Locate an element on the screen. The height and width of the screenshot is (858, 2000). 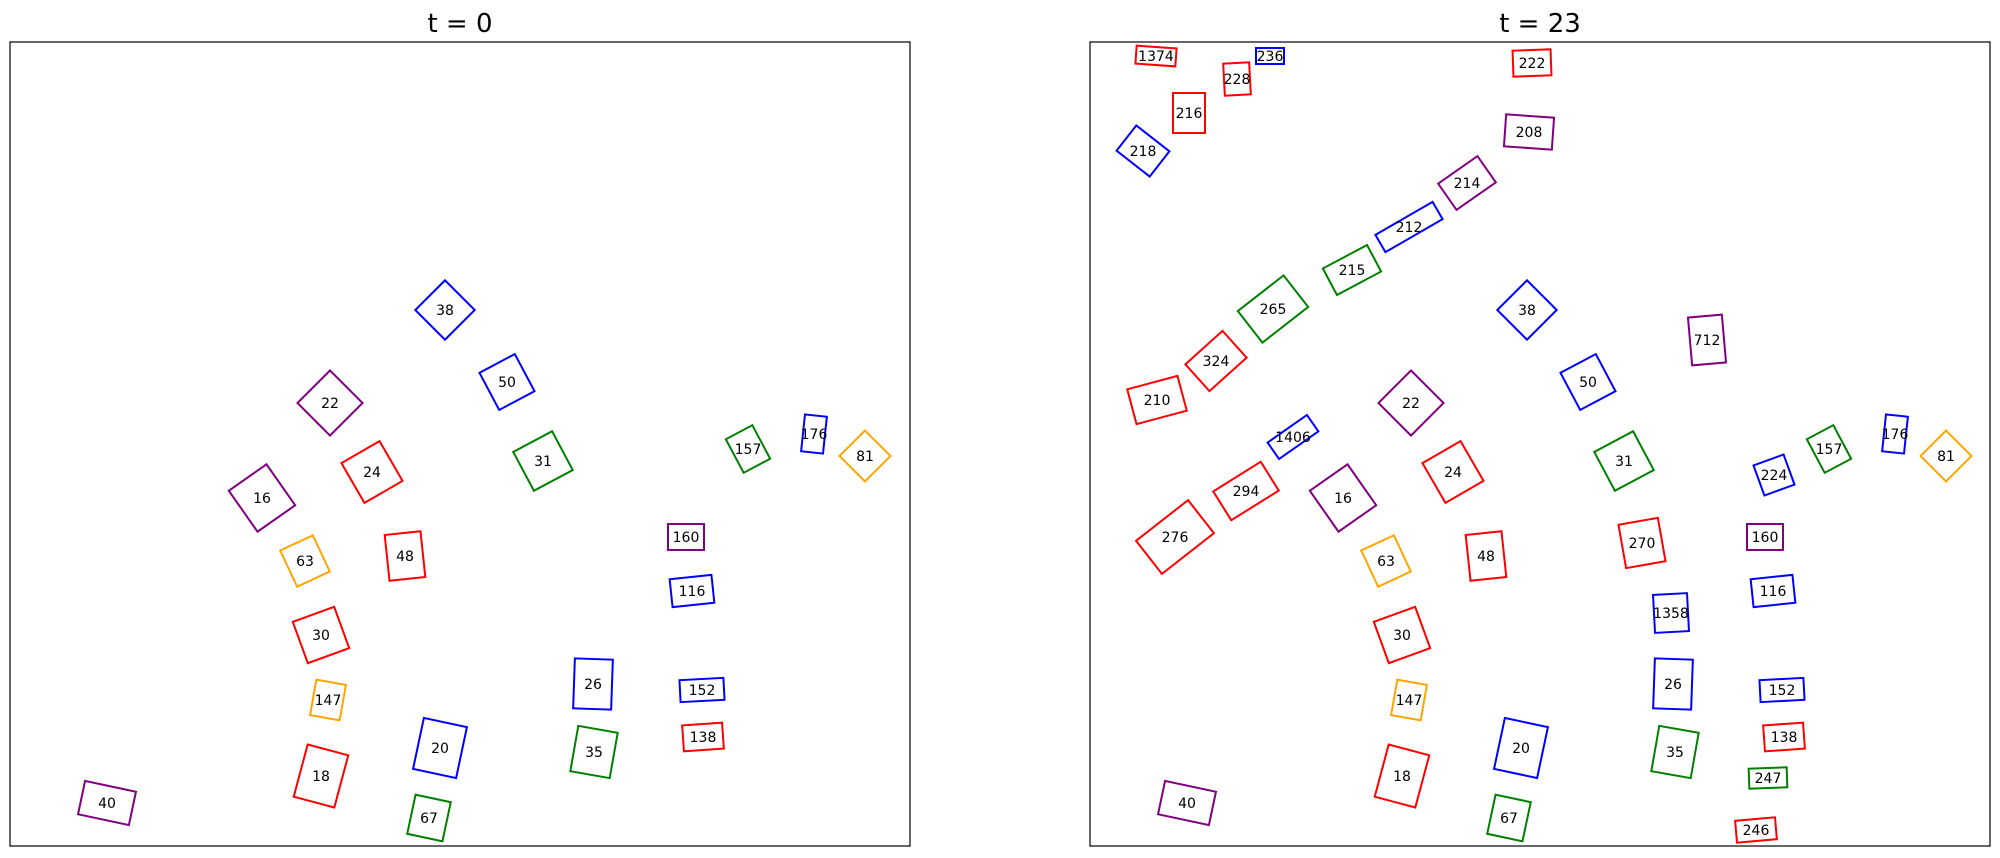
box-label: 294 is located at coordinates (1246, 492).